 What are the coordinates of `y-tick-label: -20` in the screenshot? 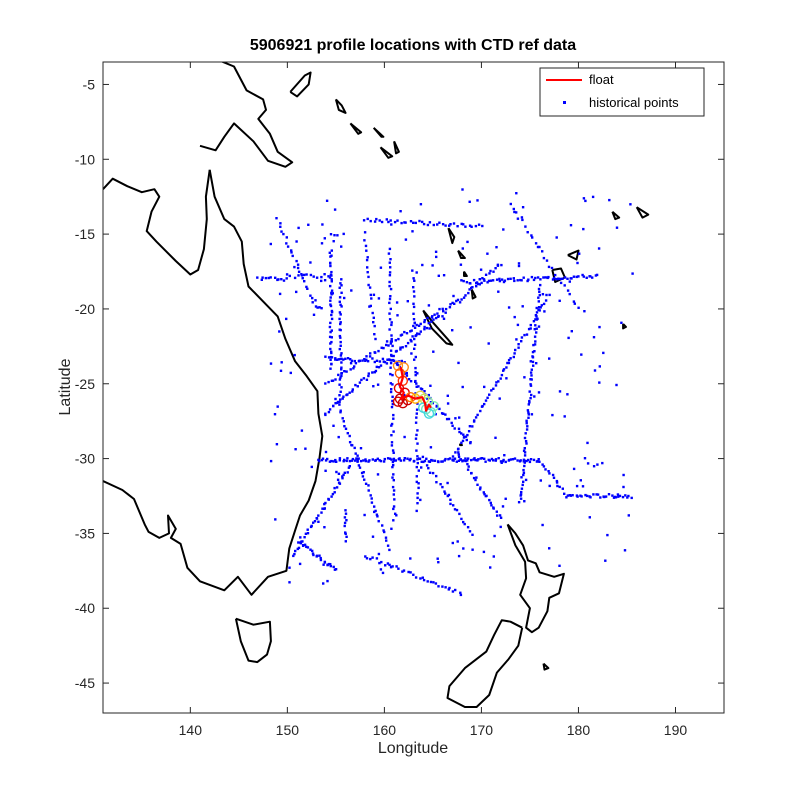 It's located at (85, 309).